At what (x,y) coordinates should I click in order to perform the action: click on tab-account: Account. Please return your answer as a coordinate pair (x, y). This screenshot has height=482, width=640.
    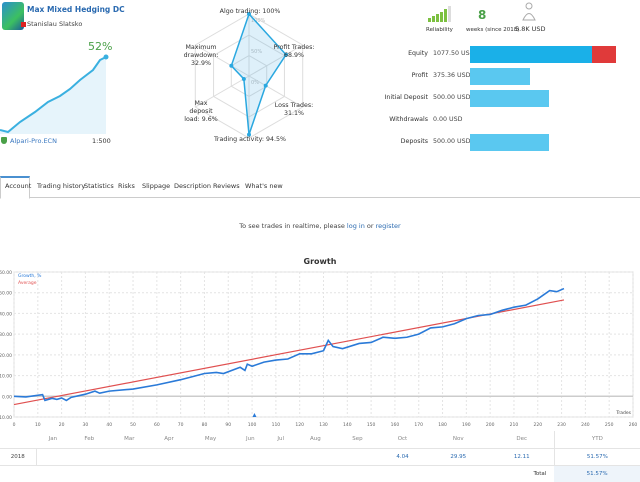
    Looking at the image, I should click on (18, 186).